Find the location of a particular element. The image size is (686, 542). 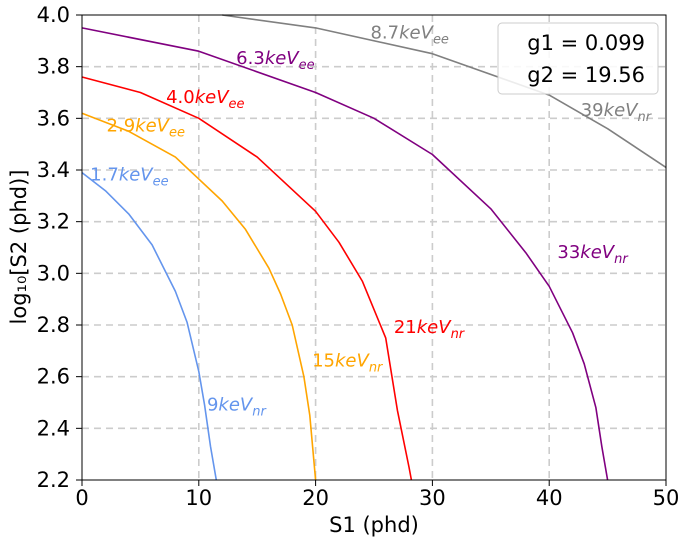

y-tick-label: 4.0 is located at coordinates (53, 15).